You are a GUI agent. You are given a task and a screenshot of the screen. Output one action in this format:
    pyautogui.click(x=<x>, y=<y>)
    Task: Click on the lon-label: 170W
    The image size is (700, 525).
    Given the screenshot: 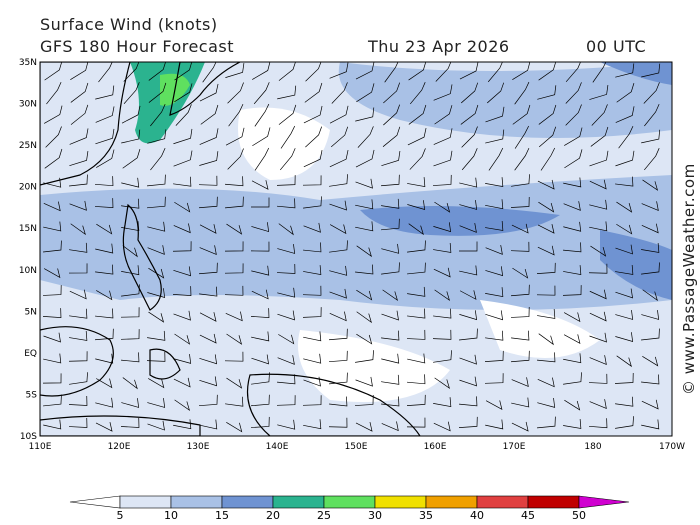 What is the action you would take?
    pyautogui.click(x=672, y=447)
    